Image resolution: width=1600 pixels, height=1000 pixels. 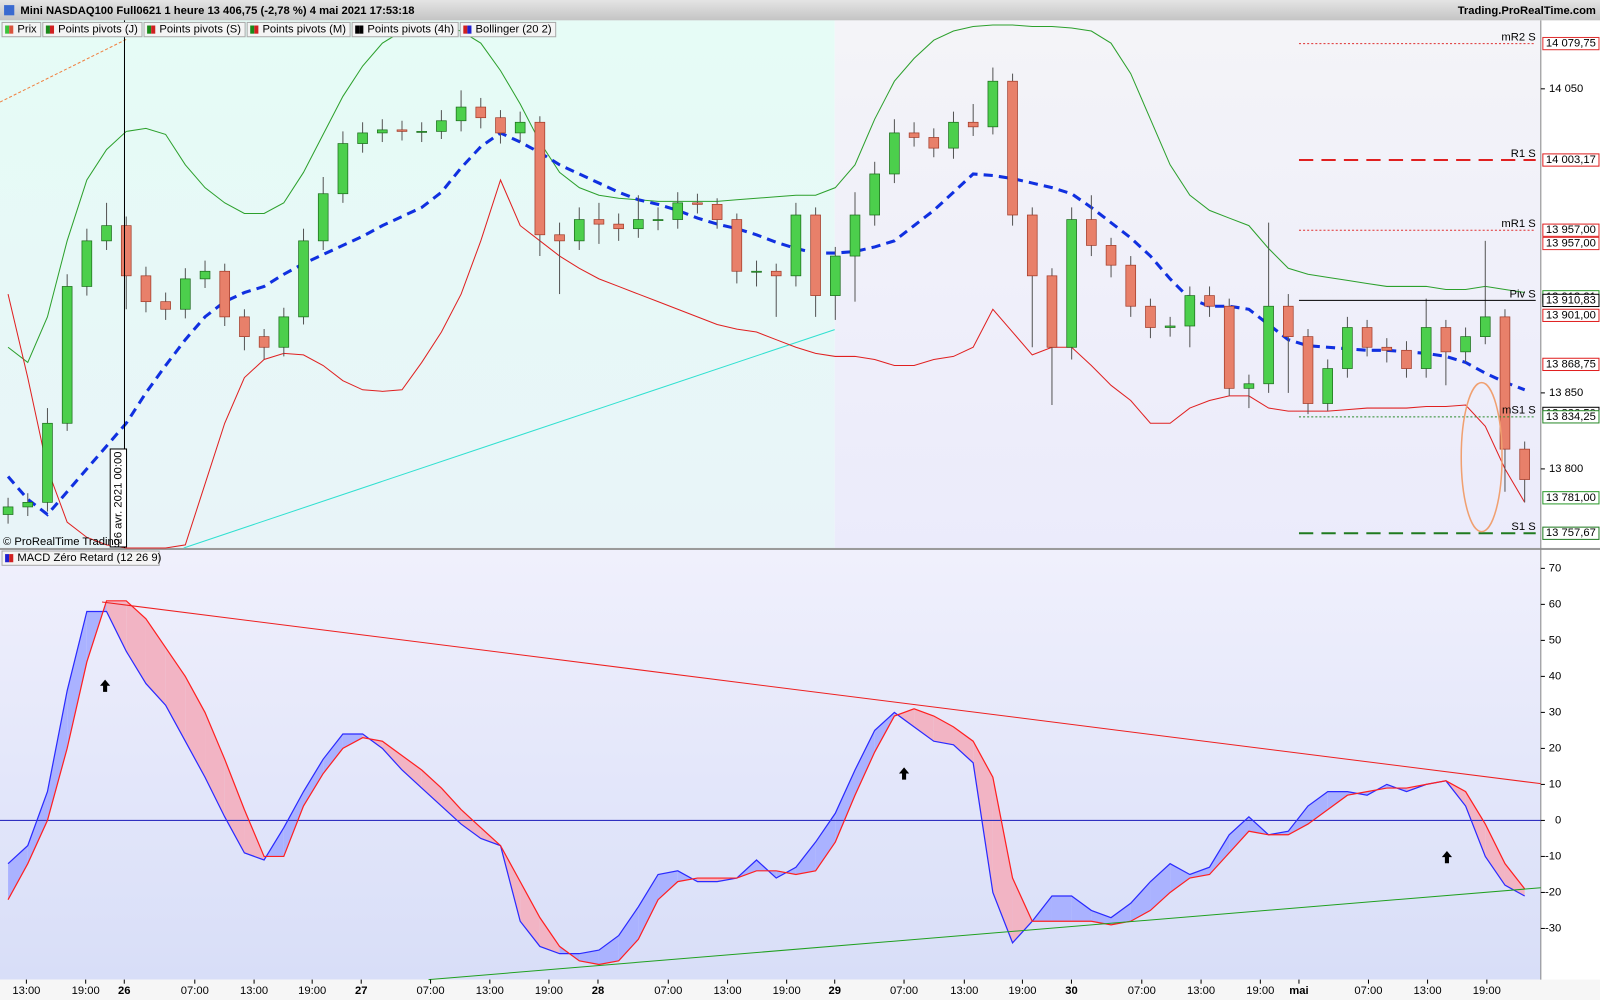 I want to click on x-tick-label: mai, so click(x=1298, y=991).